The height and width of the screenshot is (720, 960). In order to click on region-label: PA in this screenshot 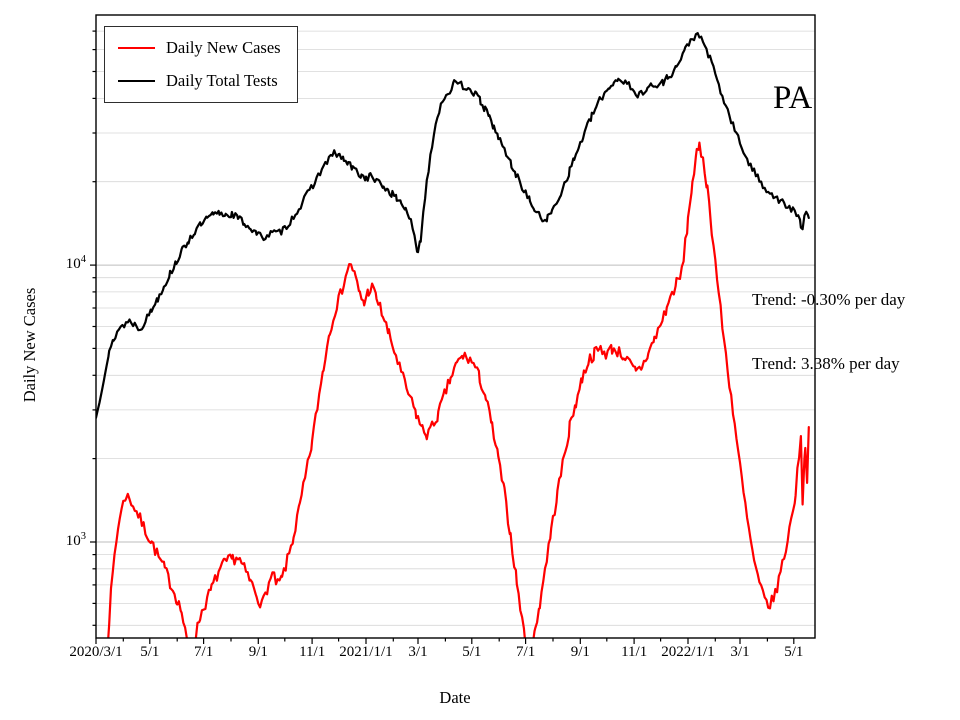, I will do `click(793, 98)`.